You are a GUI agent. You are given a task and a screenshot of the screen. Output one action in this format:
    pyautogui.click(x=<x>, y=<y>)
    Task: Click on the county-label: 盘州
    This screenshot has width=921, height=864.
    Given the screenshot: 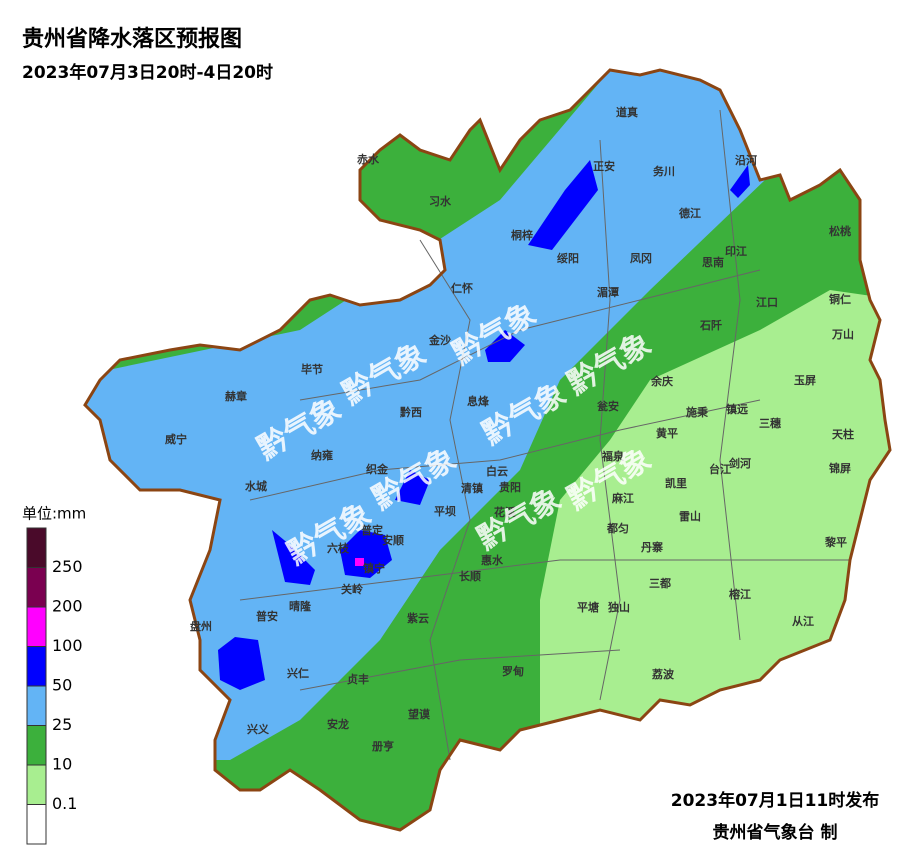 What is the action you would take?
    pyautogui.click(x=201, y=626)
    